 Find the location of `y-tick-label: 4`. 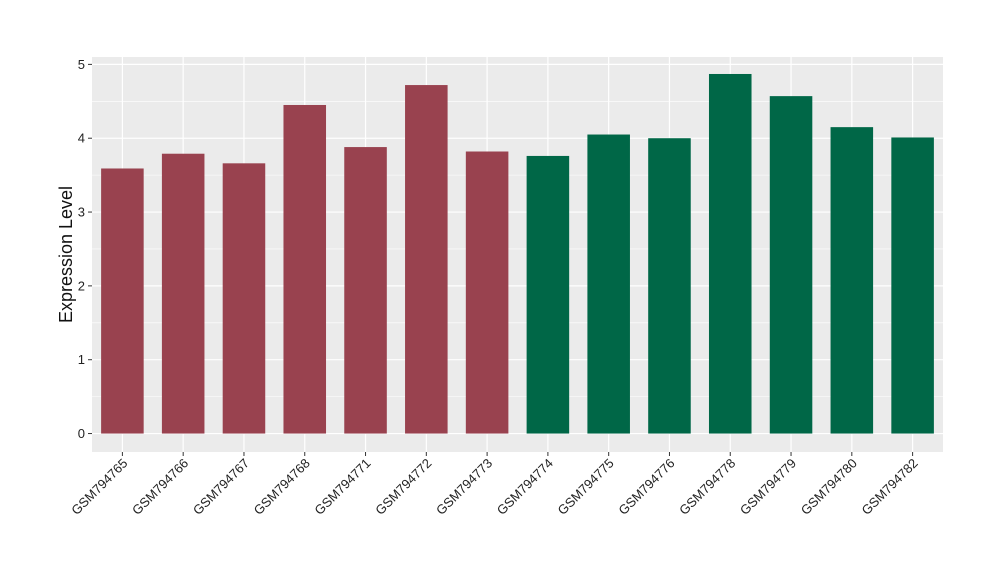

y-tick-label: 4 is located at coordinates (81, 138).